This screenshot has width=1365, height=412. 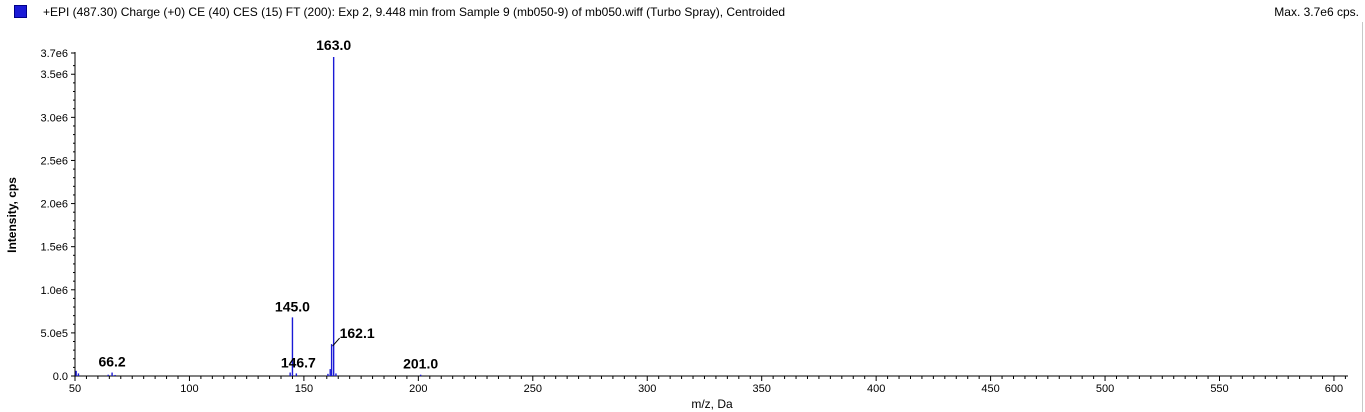 What do you see at coordinates (304, 389) in the screenshot?
I see `x-tick-label: 150` at bounding box center [304, 389].